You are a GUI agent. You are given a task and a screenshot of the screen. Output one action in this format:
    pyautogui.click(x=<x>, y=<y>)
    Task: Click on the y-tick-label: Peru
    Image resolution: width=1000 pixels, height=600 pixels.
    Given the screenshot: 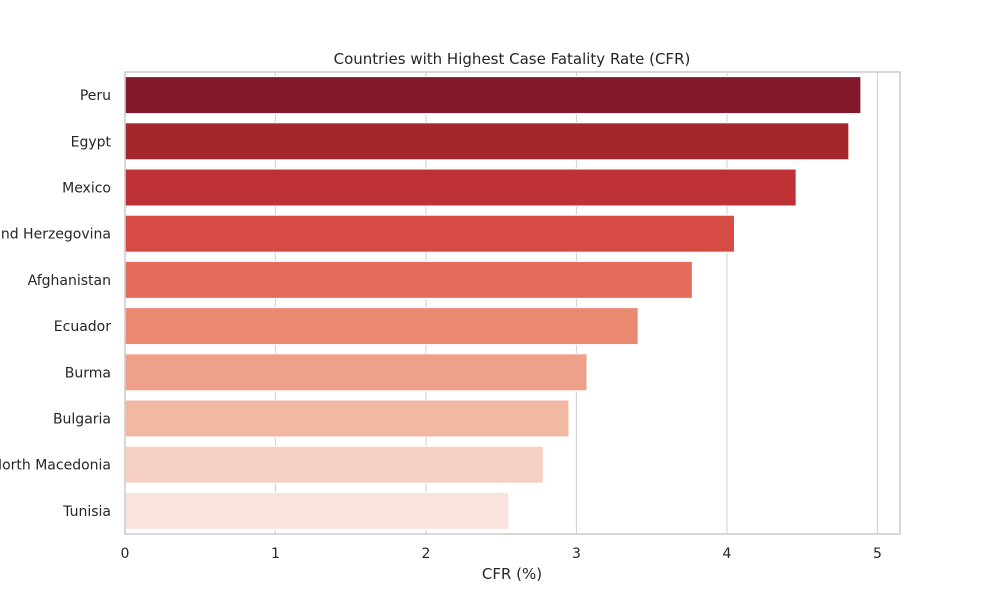 What is the action you would take?
    pyautogui.click(x=95, y=96)
    